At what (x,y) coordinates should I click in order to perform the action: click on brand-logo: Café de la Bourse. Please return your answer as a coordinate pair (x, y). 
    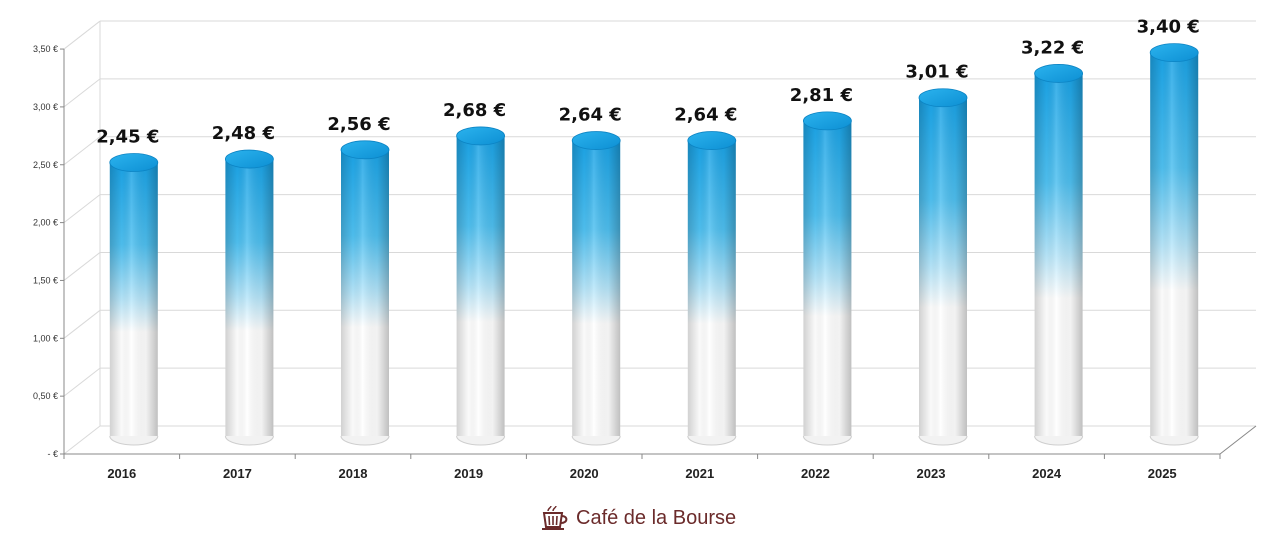
    Looking at the image, I should click on (638, 518).